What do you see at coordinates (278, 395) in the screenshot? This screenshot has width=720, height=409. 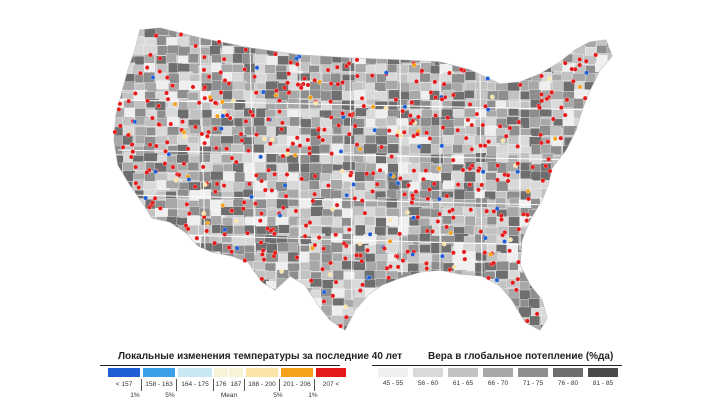 I see `temperature-marker-label: 5%` at bounding box center [278, 395].